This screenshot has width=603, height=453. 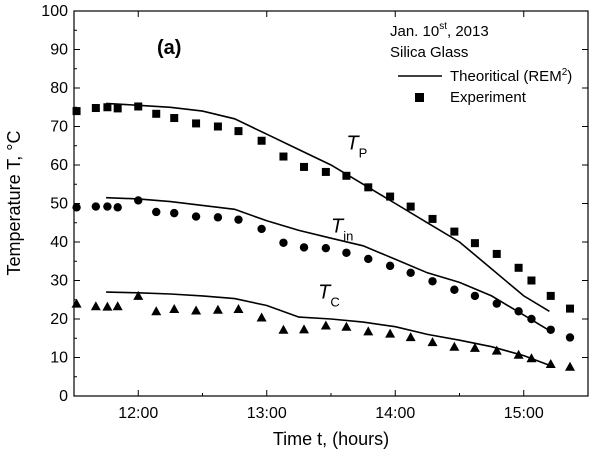 What do you see at coordinates (267, 413) in the screenshot?
I see `x-tick-label: 13:00` at bounding box center [267, 413].